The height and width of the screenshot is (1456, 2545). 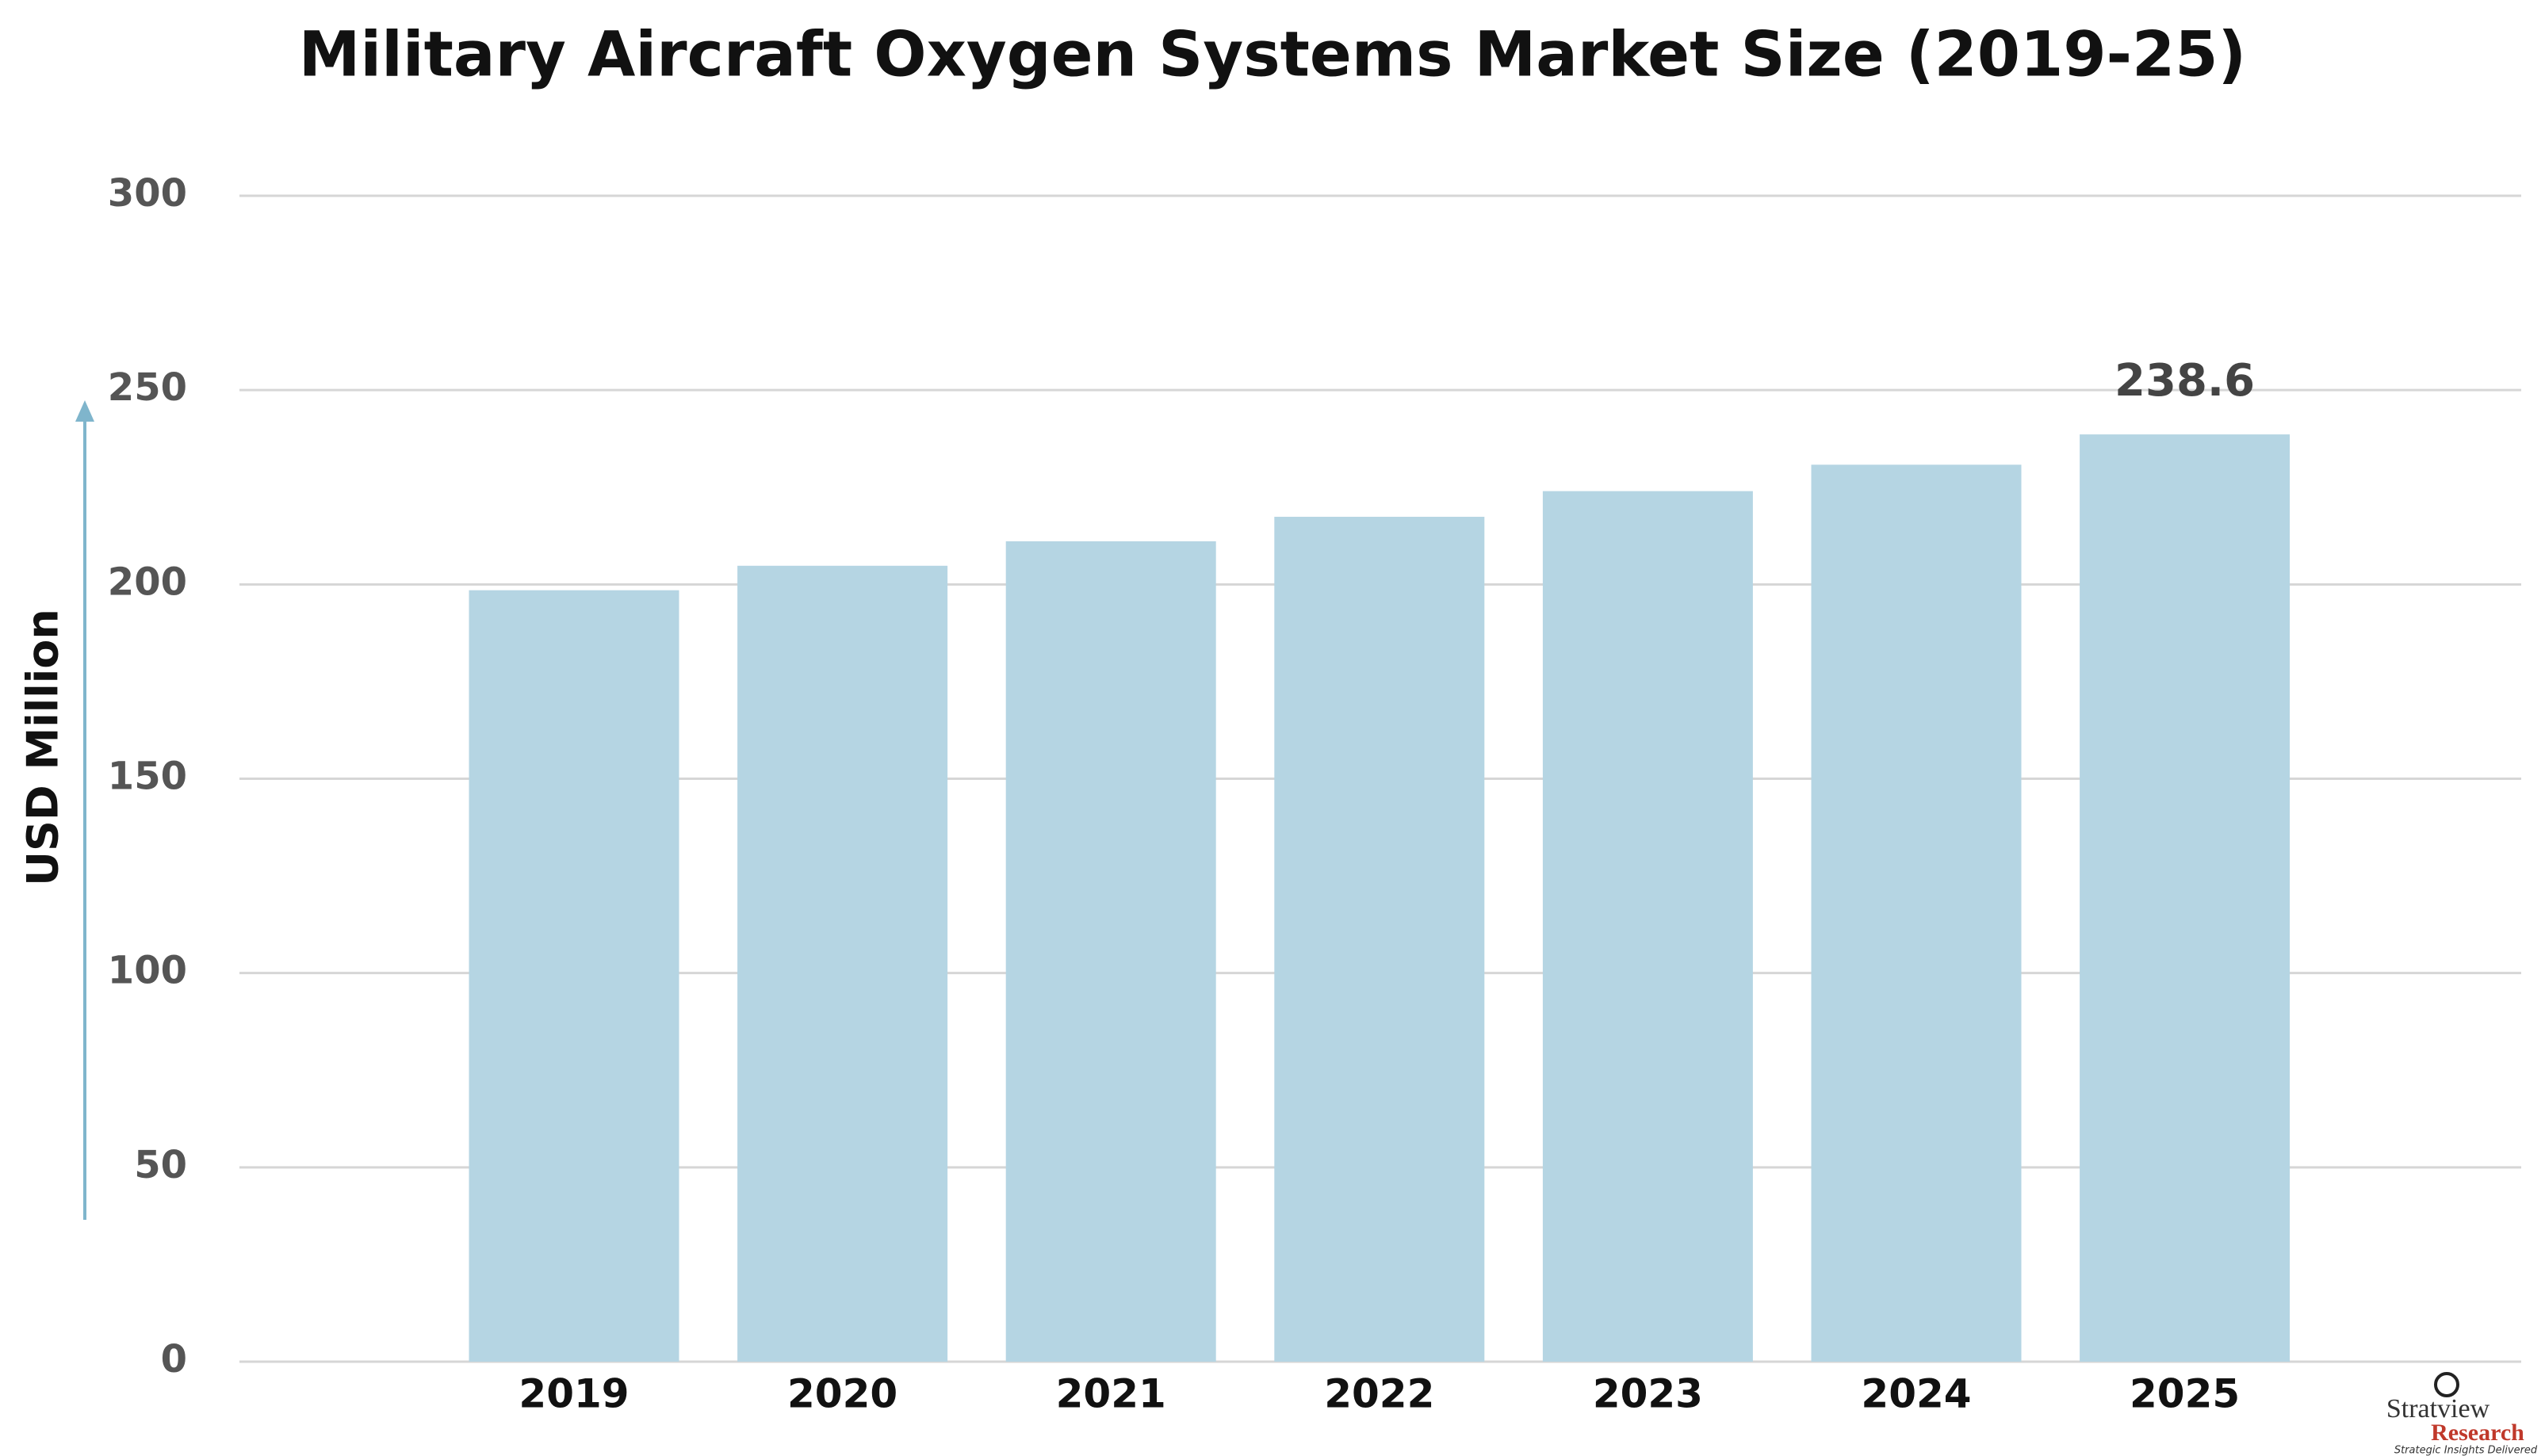 What do you see at coordinates (160, 1165) in the screenshot?
I see `y-tick-label: 50` at bounding box center [160, 1165].